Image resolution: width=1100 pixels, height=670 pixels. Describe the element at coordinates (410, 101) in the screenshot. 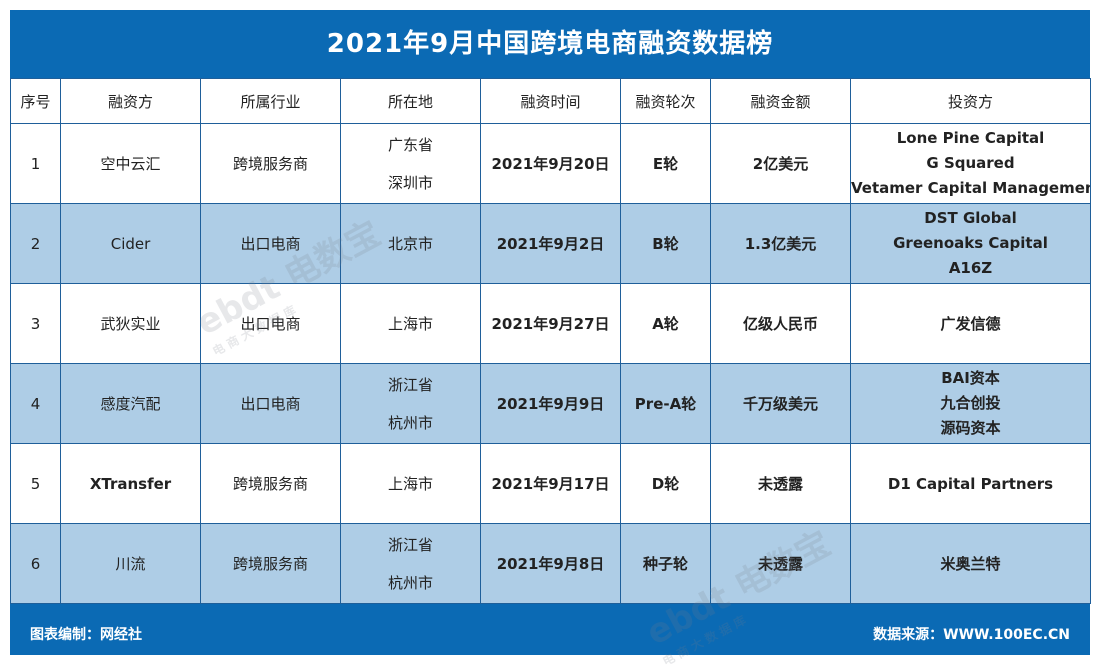

I see `col-header-location: 所在地` at that location.